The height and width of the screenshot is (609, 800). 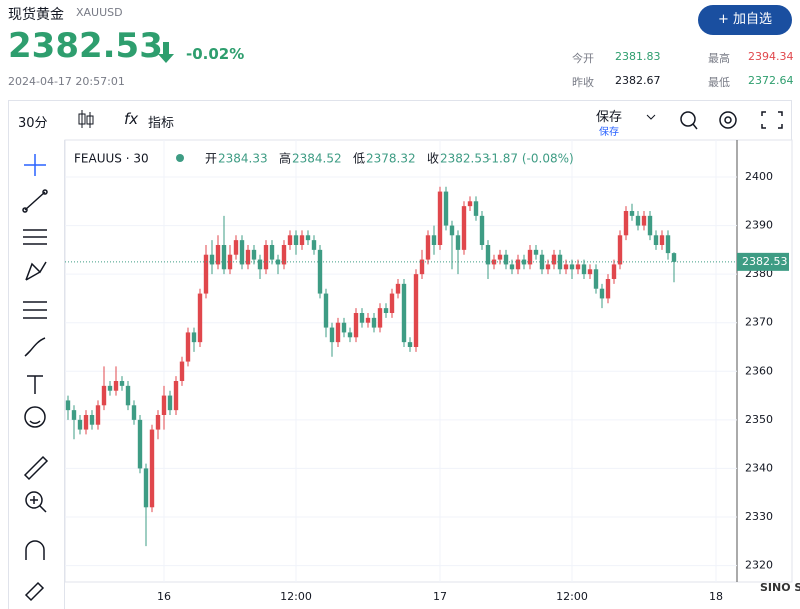 I want to click on legend-value: 2378.32, so click(x=391, y=159).